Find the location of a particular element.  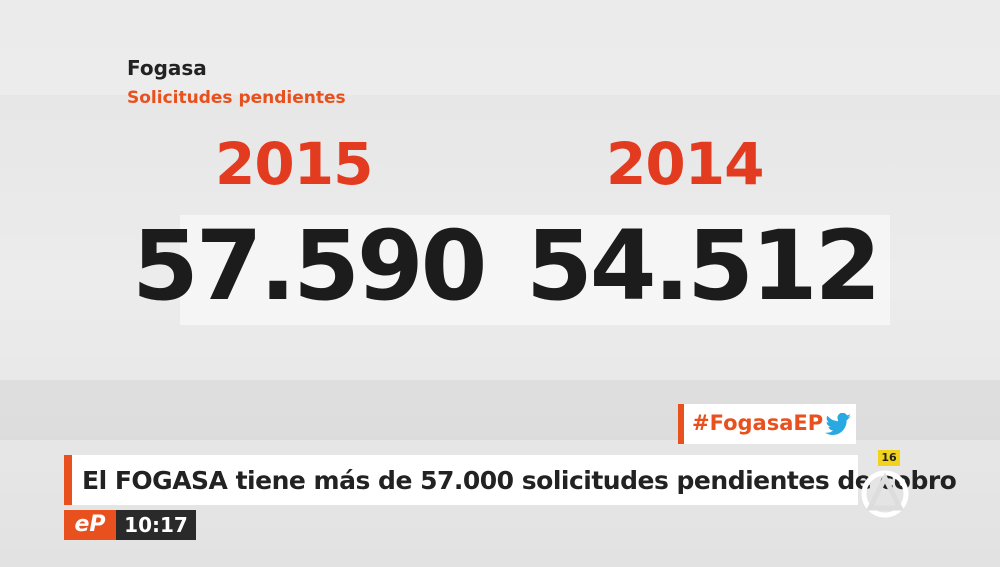

stat-value: 54.512 is located at coordinates (703, 266).